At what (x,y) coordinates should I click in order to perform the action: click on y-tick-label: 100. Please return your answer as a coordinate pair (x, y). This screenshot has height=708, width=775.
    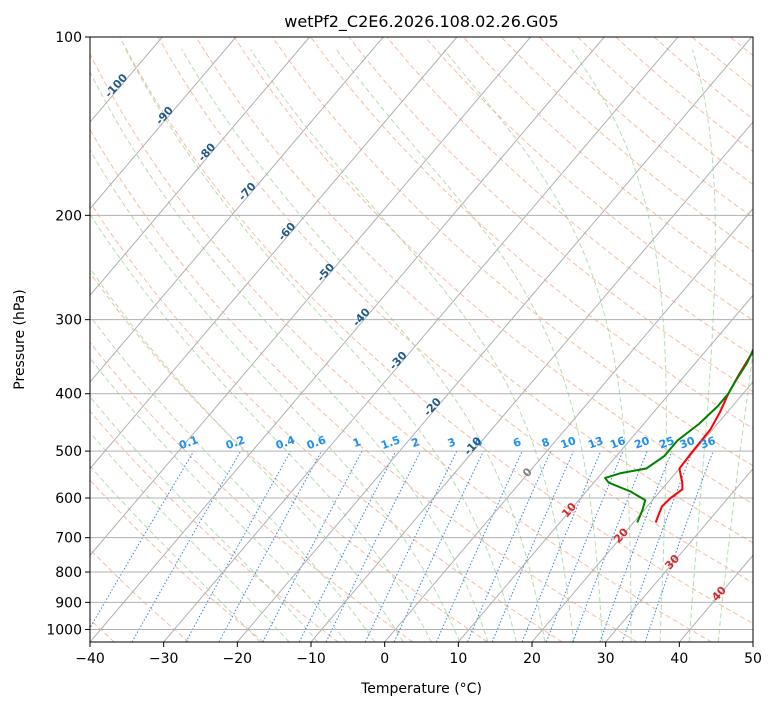
    Looking at the image, I should click on (68, 38).